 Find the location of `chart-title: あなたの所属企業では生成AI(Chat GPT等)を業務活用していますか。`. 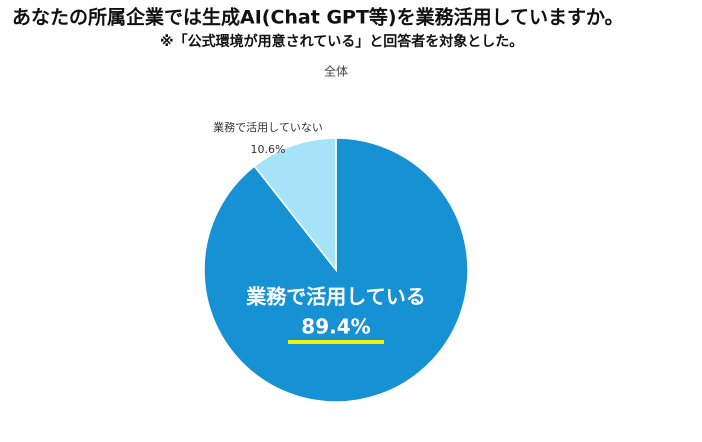

chart-title: あなたの所属企業では生成AI(Chat GPT等)を業務活用していますか。 is located at coordinates (318, 17).